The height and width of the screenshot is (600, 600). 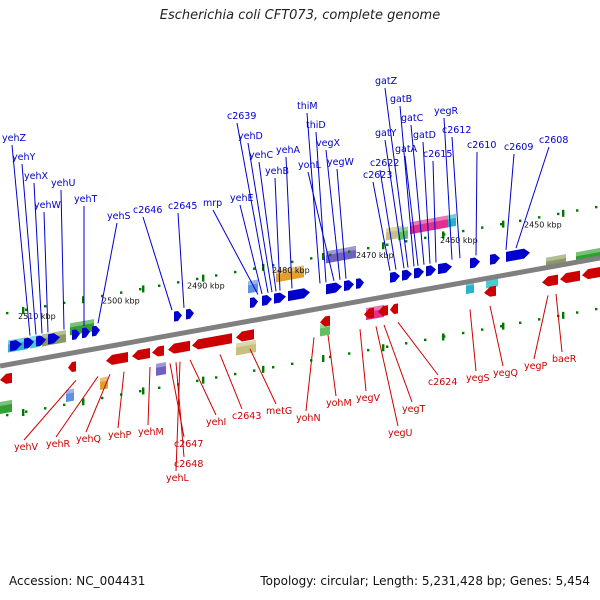 What do you see at coordinates (518, 147) in the screenshot?
I see `forward-gene-label: c2609` at bounding box center [518, 147].